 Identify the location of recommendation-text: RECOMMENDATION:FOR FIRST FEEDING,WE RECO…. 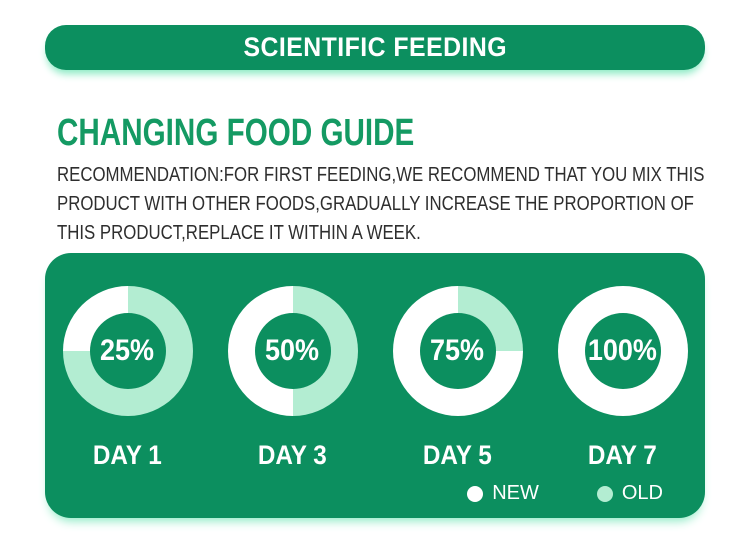
(380, 204).